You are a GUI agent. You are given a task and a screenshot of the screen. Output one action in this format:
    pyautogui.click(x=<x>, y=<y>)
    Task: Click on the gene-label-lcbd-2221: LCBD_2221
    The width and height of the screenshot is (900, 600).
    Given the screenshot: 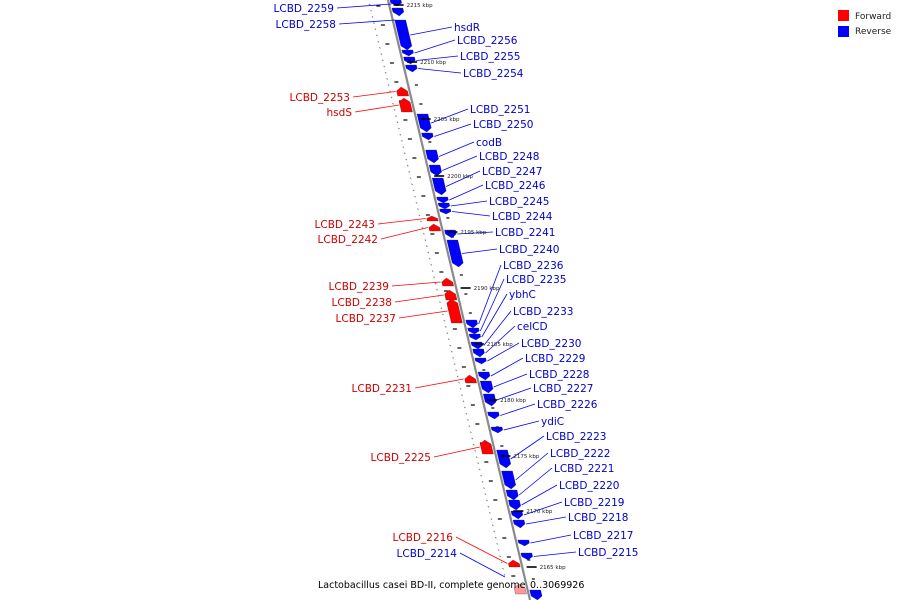 What is the action you would take?
    pyautogui.click(x=584, y=469)
    